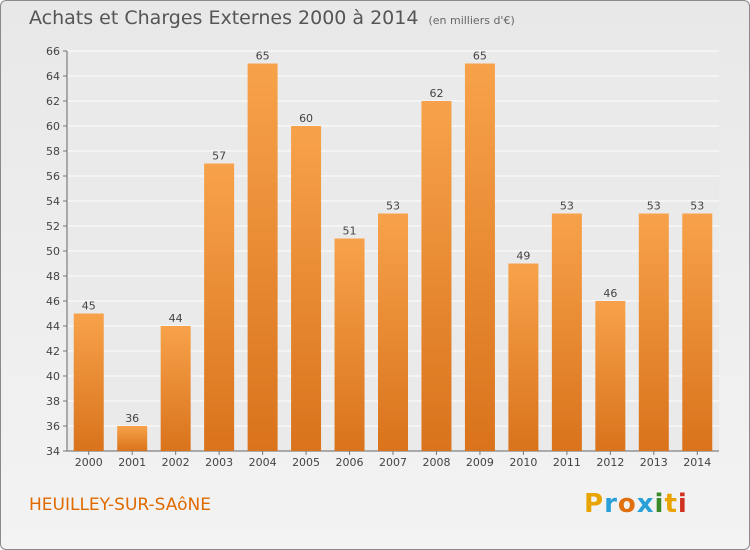 This screenshot has height=550, width=750. What do you see at coordinates (523, 256) in the screenshot?
I see `bar-value-label: 49` at bounding box center [523, 256].